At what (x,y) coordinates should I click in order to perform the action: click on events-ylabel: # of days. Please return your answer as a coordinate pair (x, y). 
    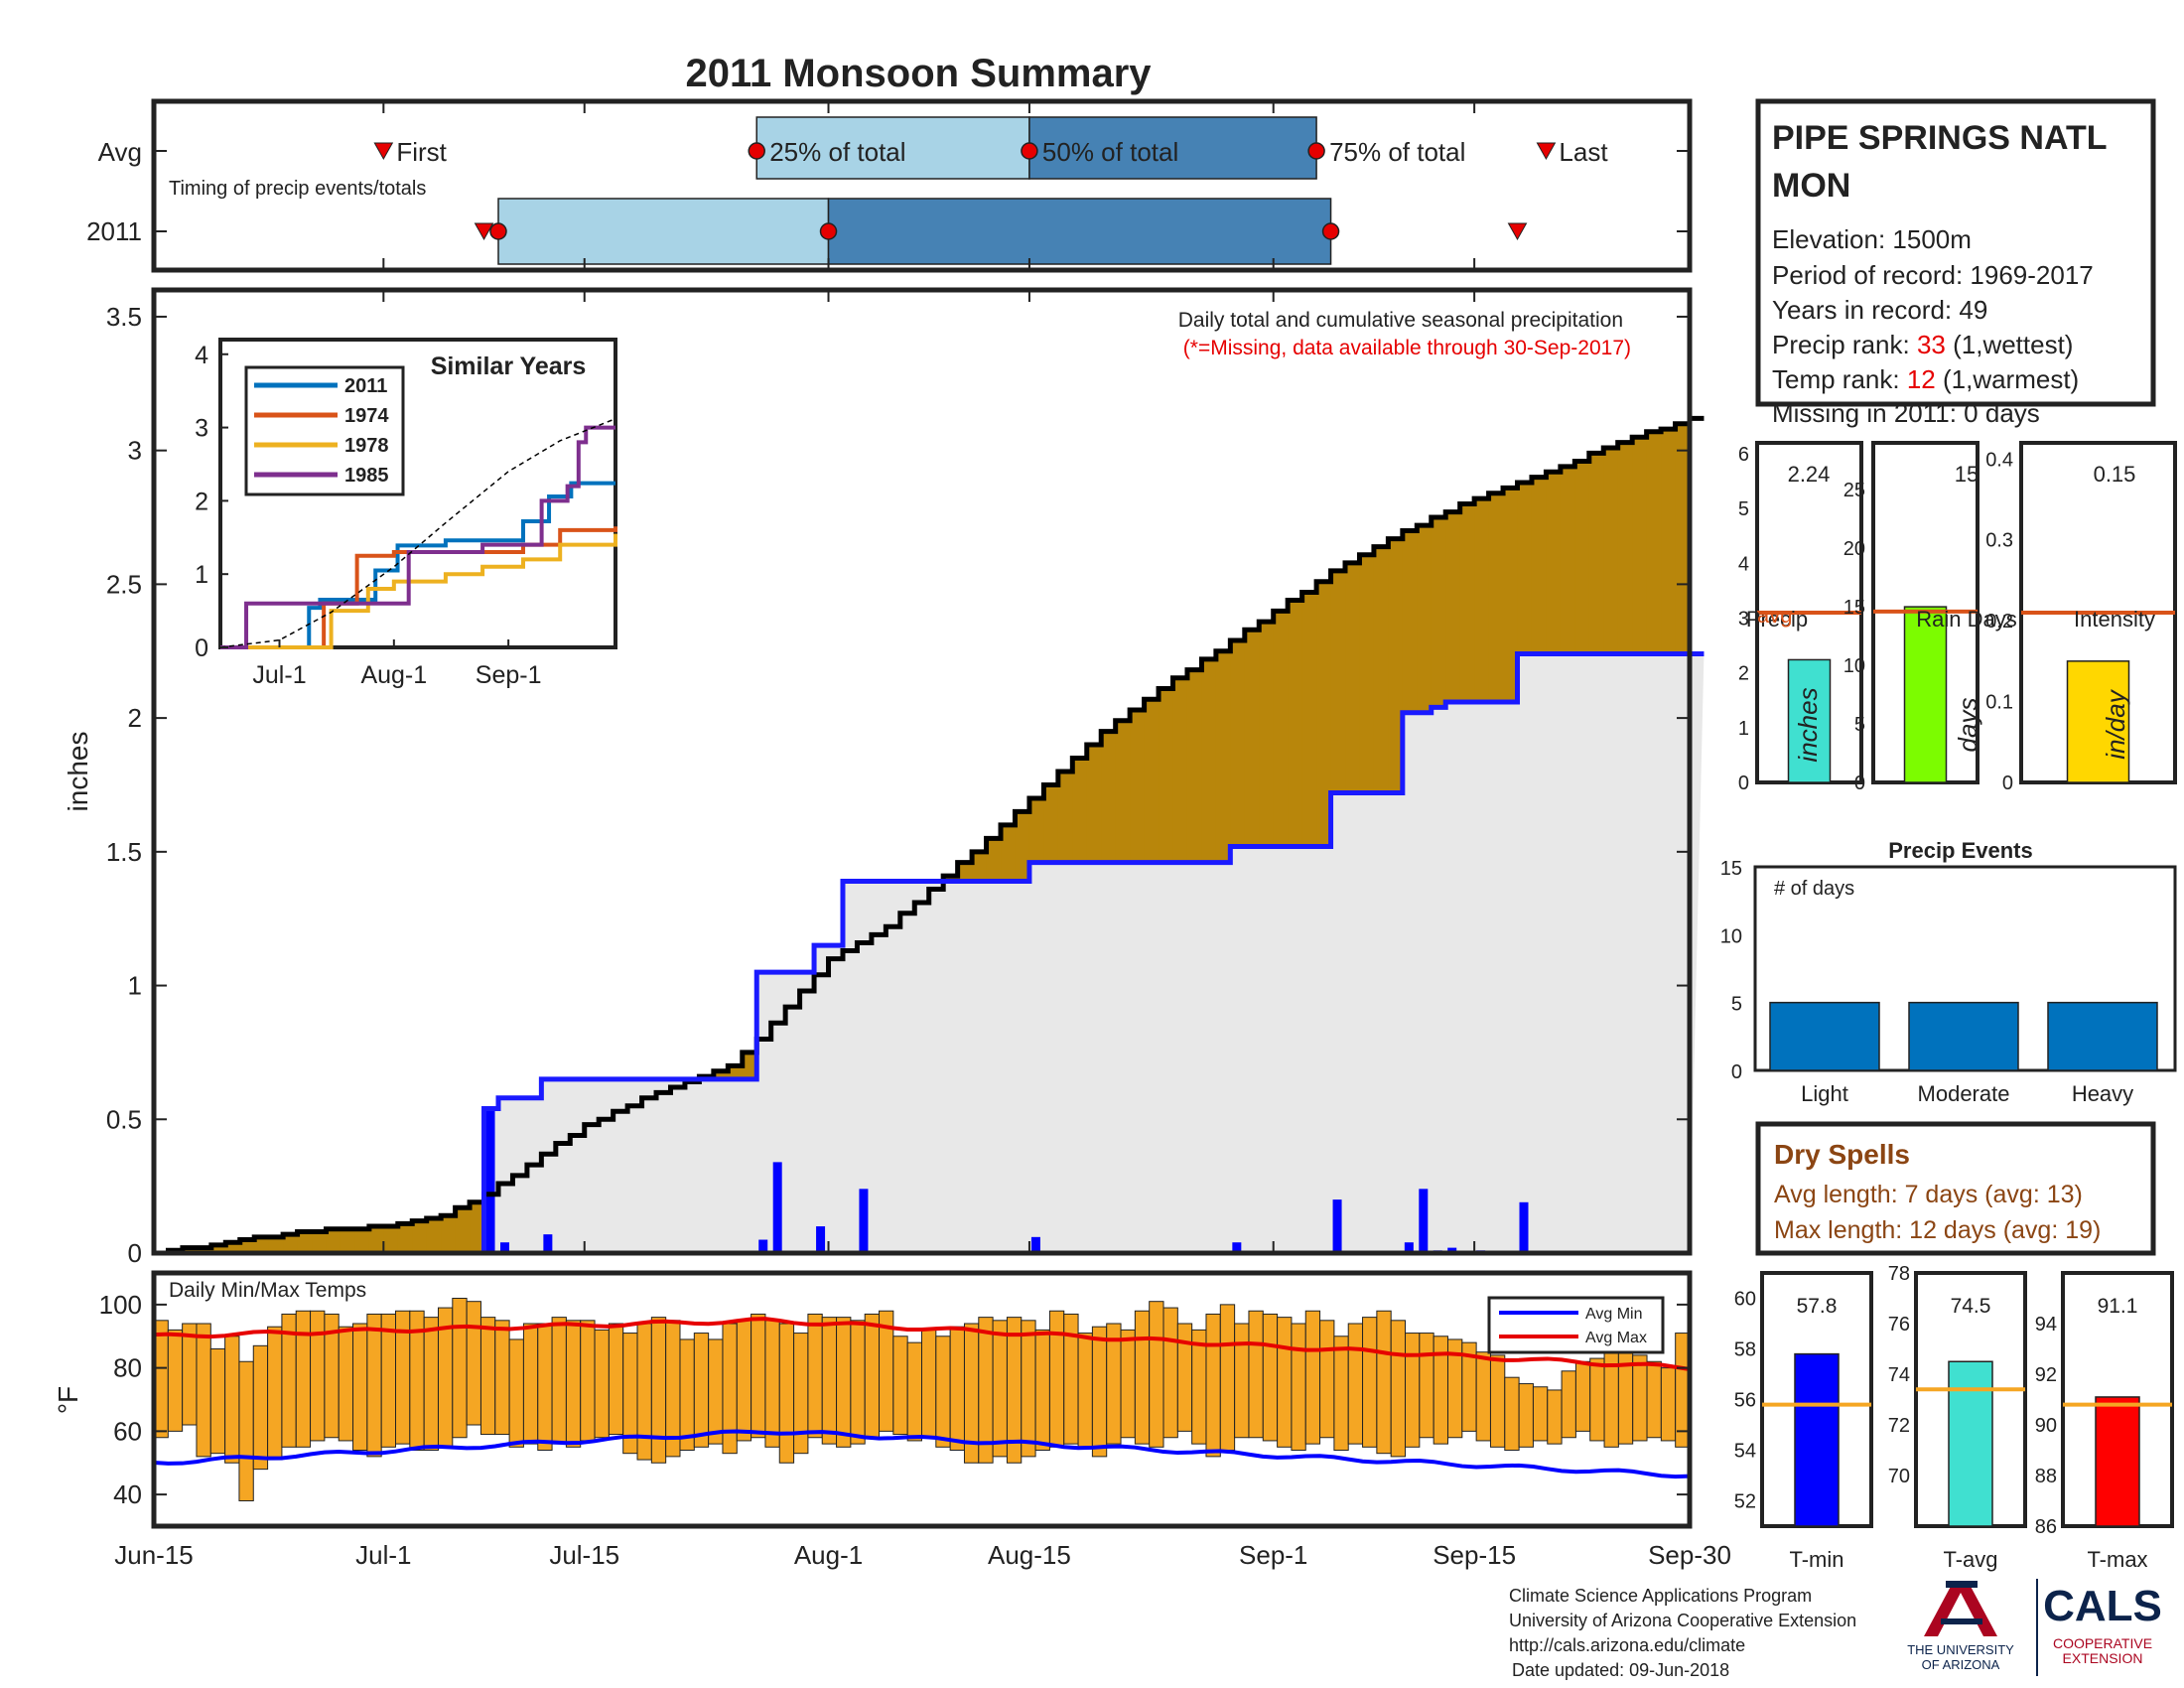
    Looking at the image, I should click on (1814, 889).